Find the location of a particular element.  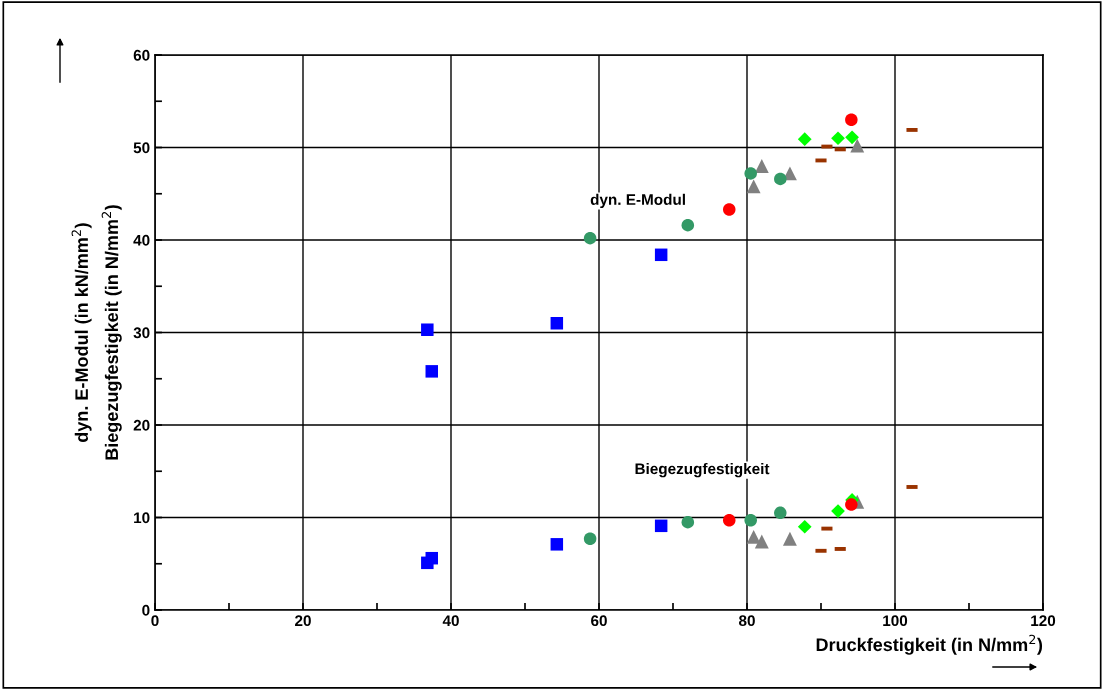

y-tick-label: 40 is located at coordinates (141, 240).